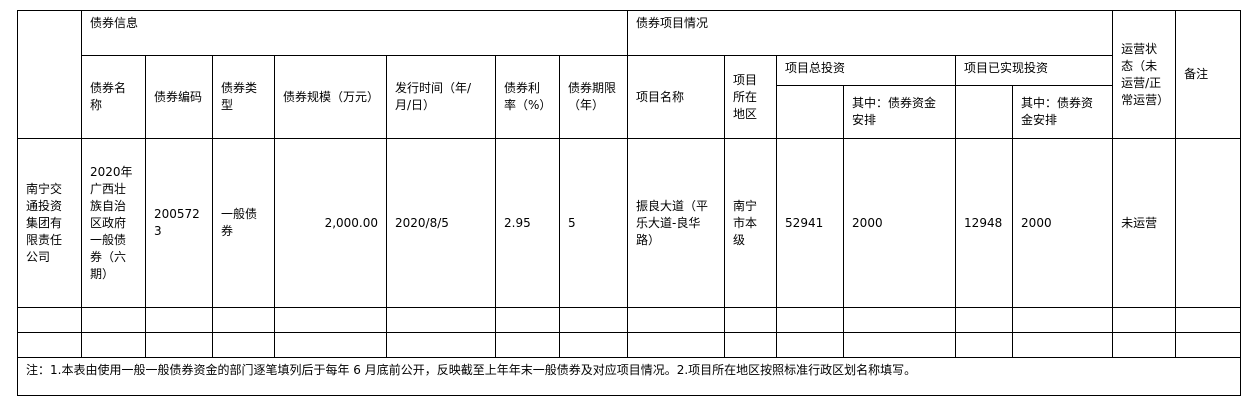 The image size is (1250, 404). Describe the element at coordinates (113, 223) in the screenshot. I see `bond-name-cell: 2020年广西壮族自治区政府一般债券（六期）` at that location.